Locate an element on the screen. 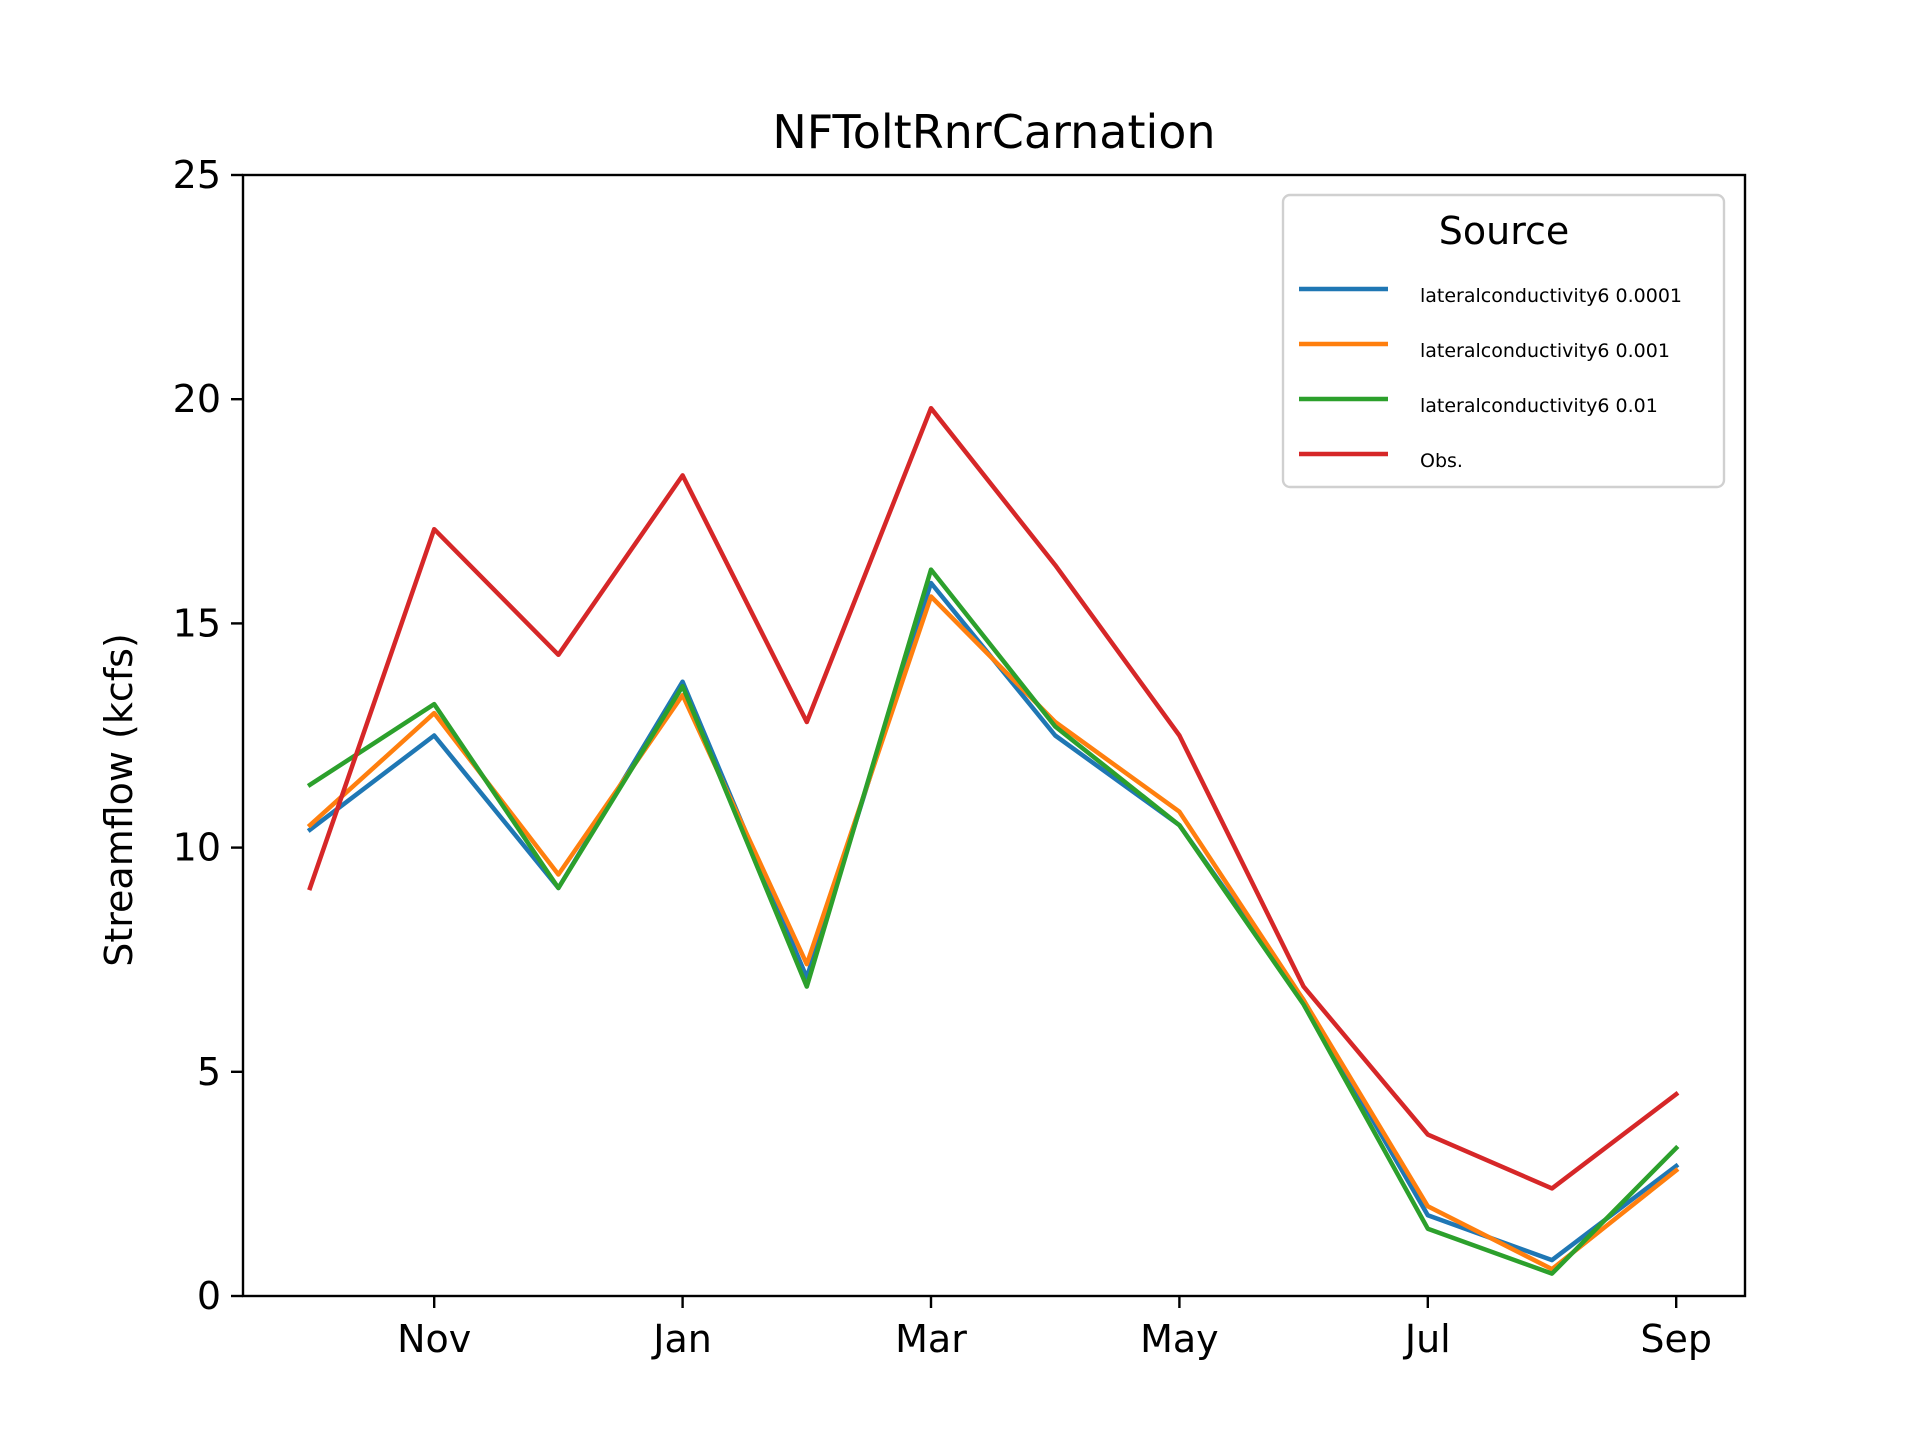  legend-box is located at coordinates (1503, 341).